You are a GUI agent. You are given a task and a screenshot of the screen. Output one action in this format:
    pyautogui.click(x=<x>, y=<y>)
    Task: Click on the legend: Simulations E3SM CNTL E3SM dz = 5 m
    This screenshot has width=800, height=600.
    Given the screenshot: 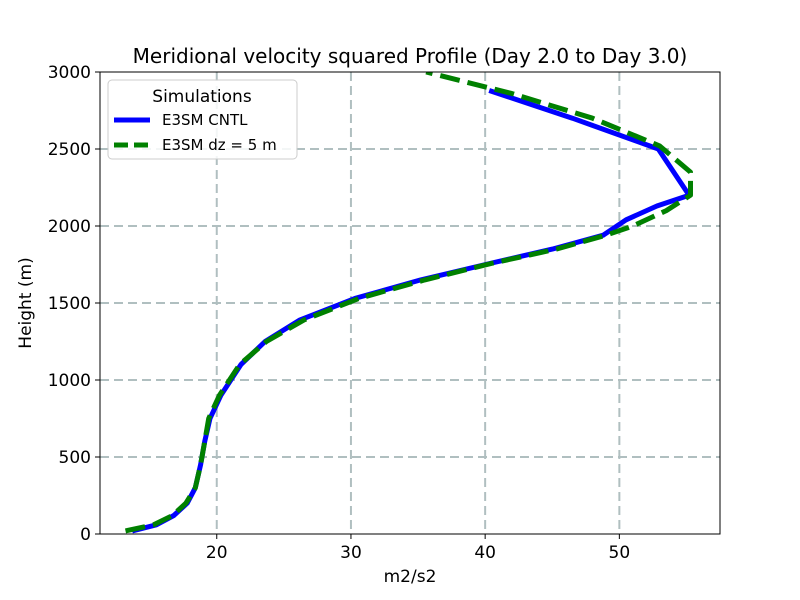 What is the action you would take?
    pyautogui.click(x=202, y=119)
    